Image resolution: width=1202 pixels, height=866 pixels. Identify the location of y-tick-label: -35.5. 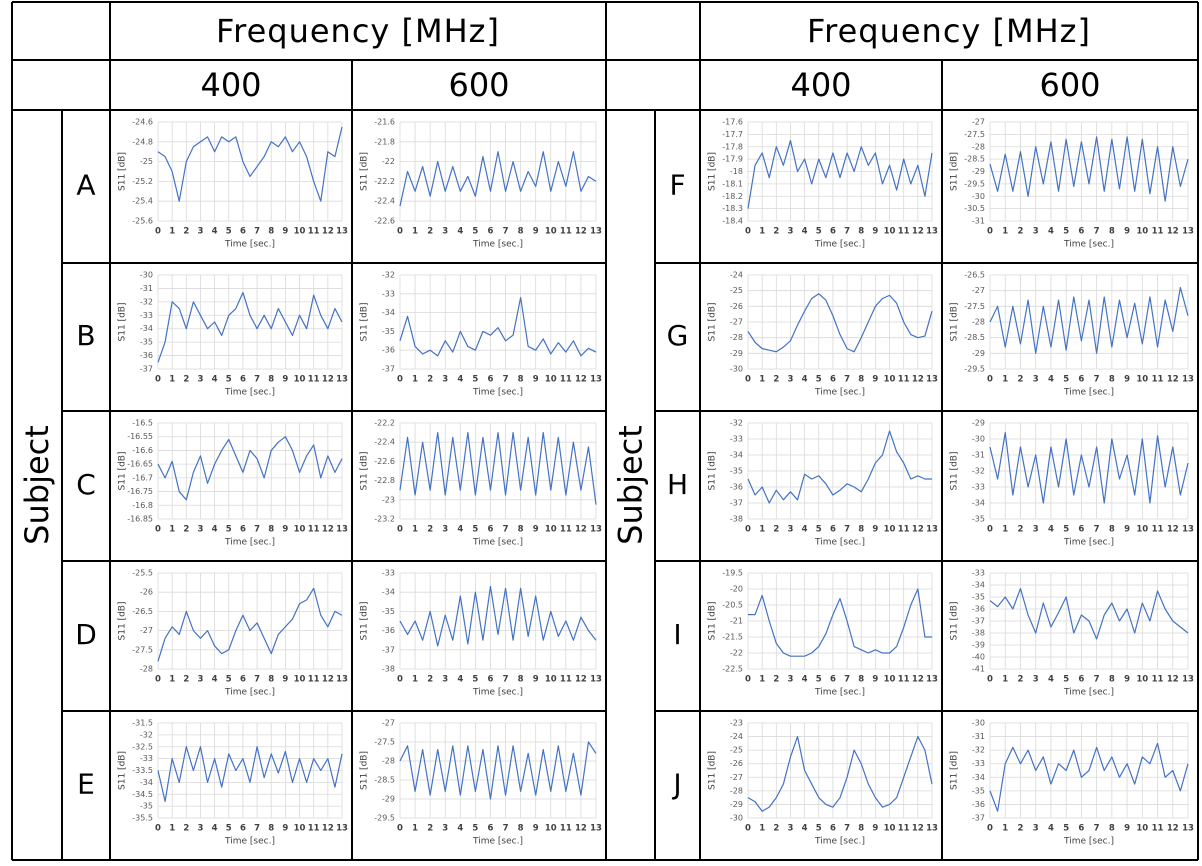
(142, 818).